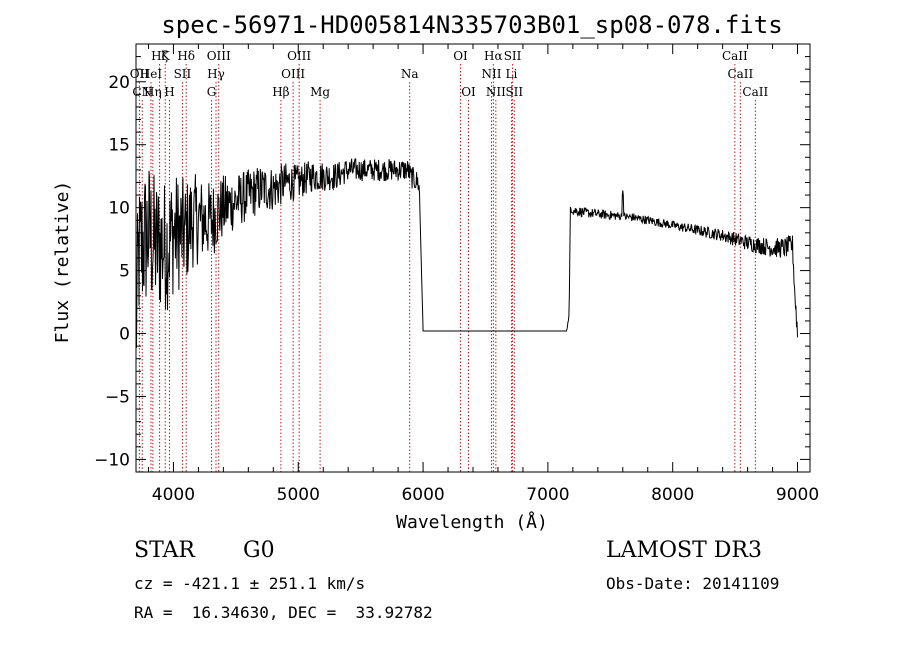 This screenshot has height=649, width=900. What do you see at coordinates (547, 495) in the screenshot?
I see `x-tick-label: 7000` at bounding box center [547, 495].